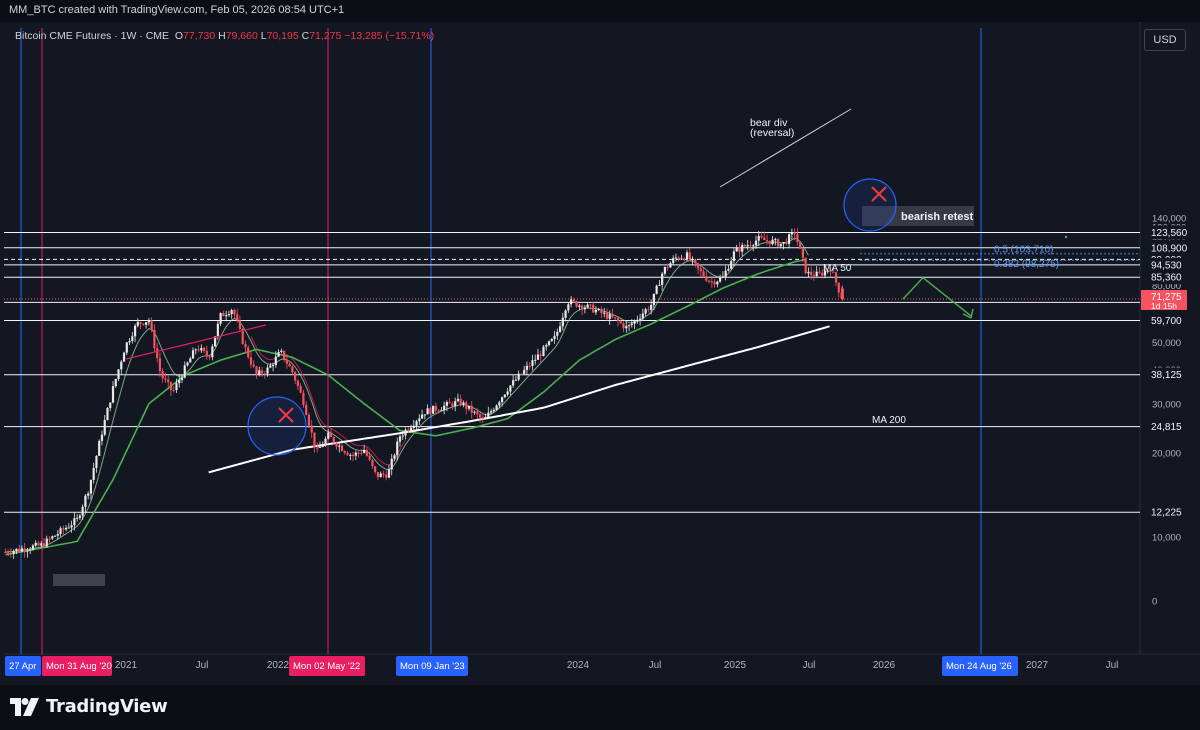  I want to click on date-marker-label: Mon 09 Jan '23, so click(432, 666).